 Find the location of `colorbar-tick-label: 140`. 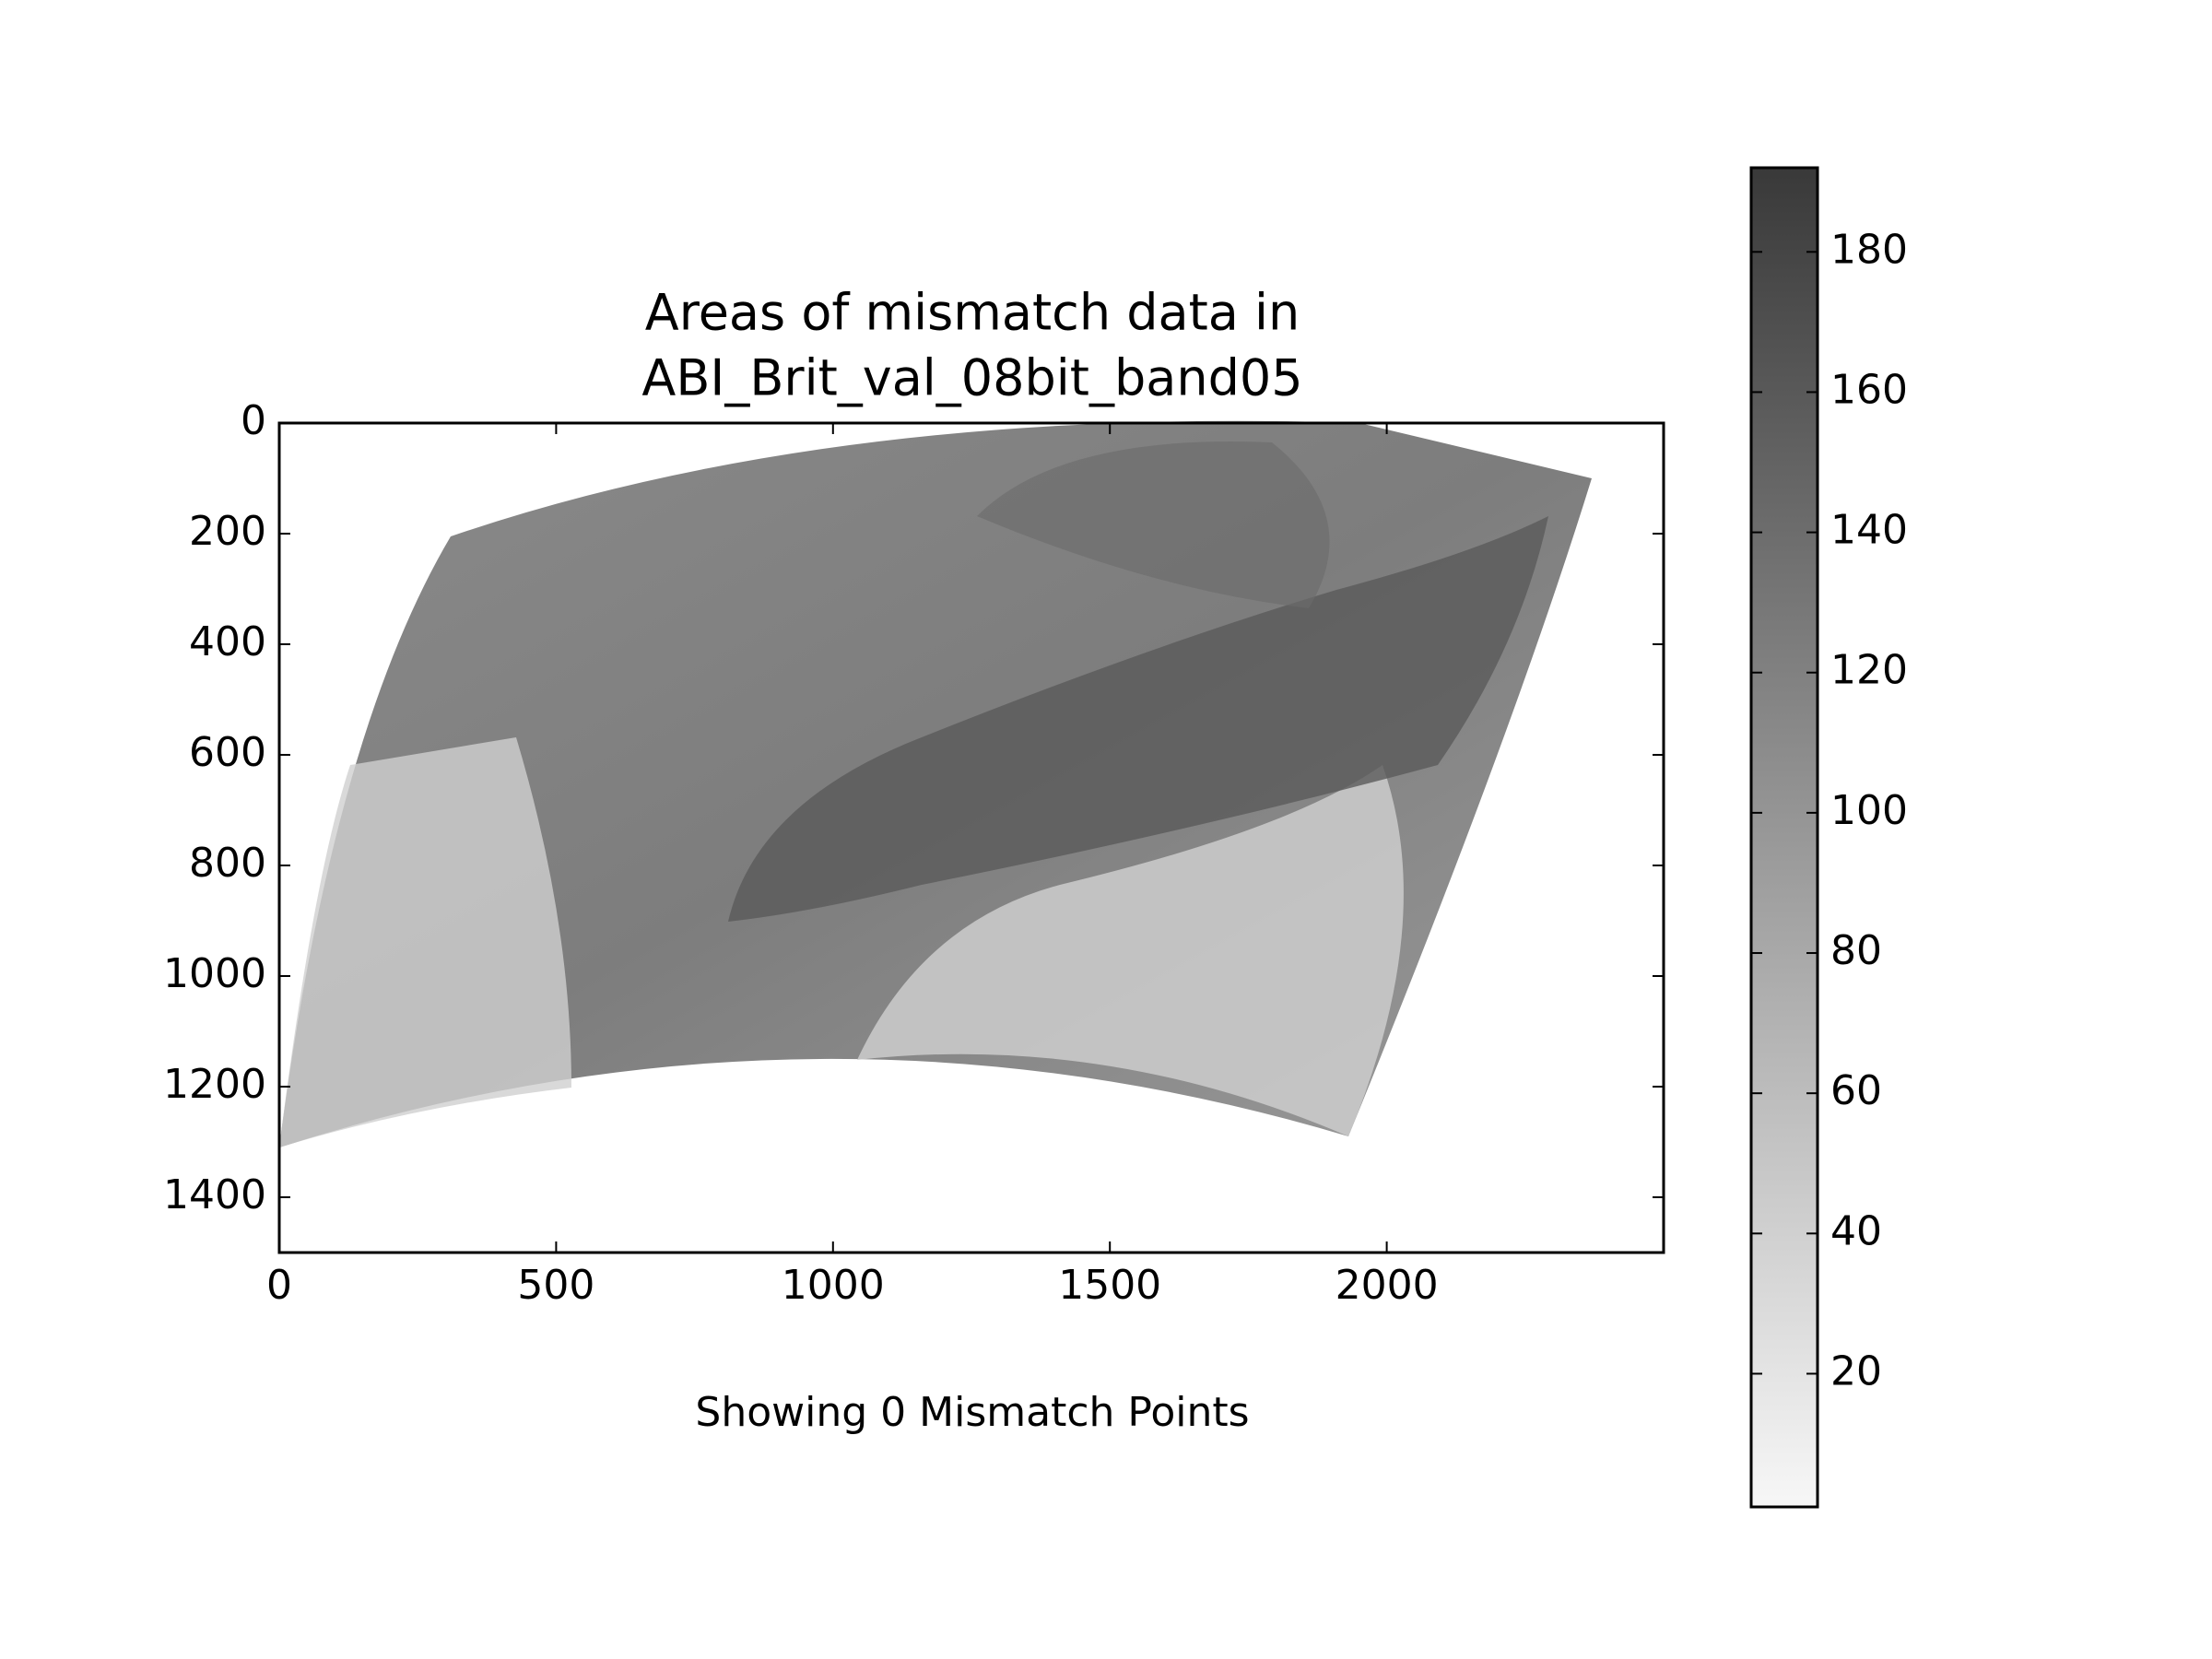

colorbar-tick-label: 140 is located at coordinates (1869, 530).